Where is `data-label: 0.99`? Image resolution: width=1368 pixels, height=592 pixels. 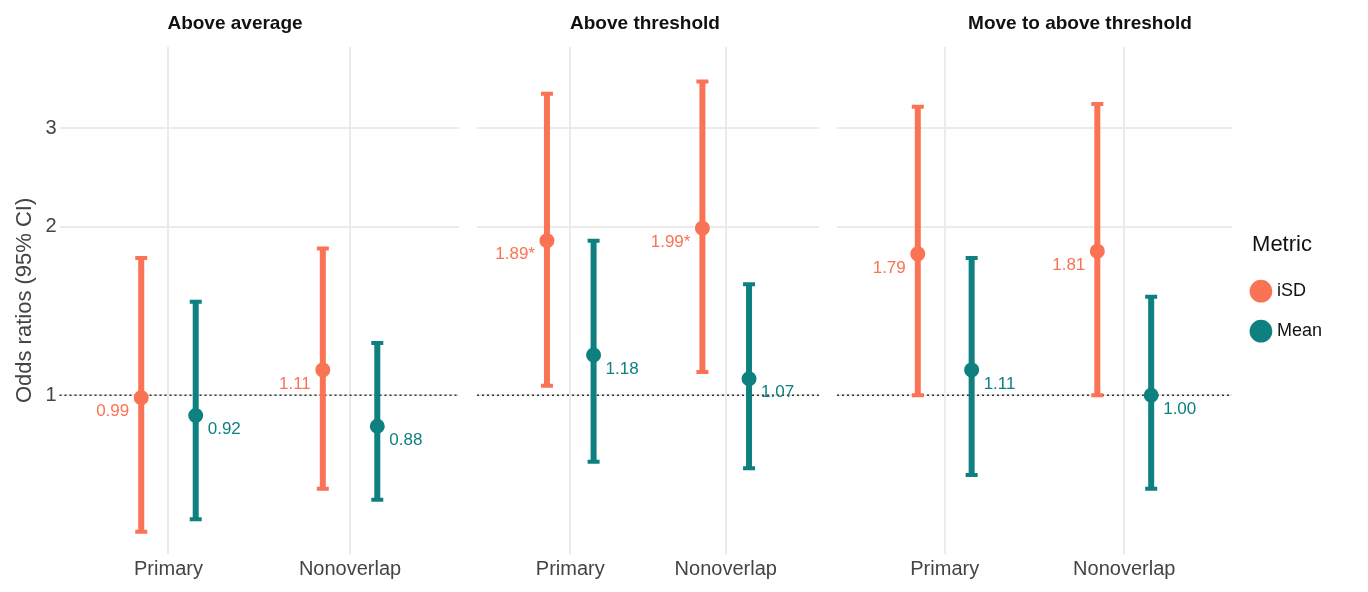
data-label: 0.99 is located at coordinates (113, 411).